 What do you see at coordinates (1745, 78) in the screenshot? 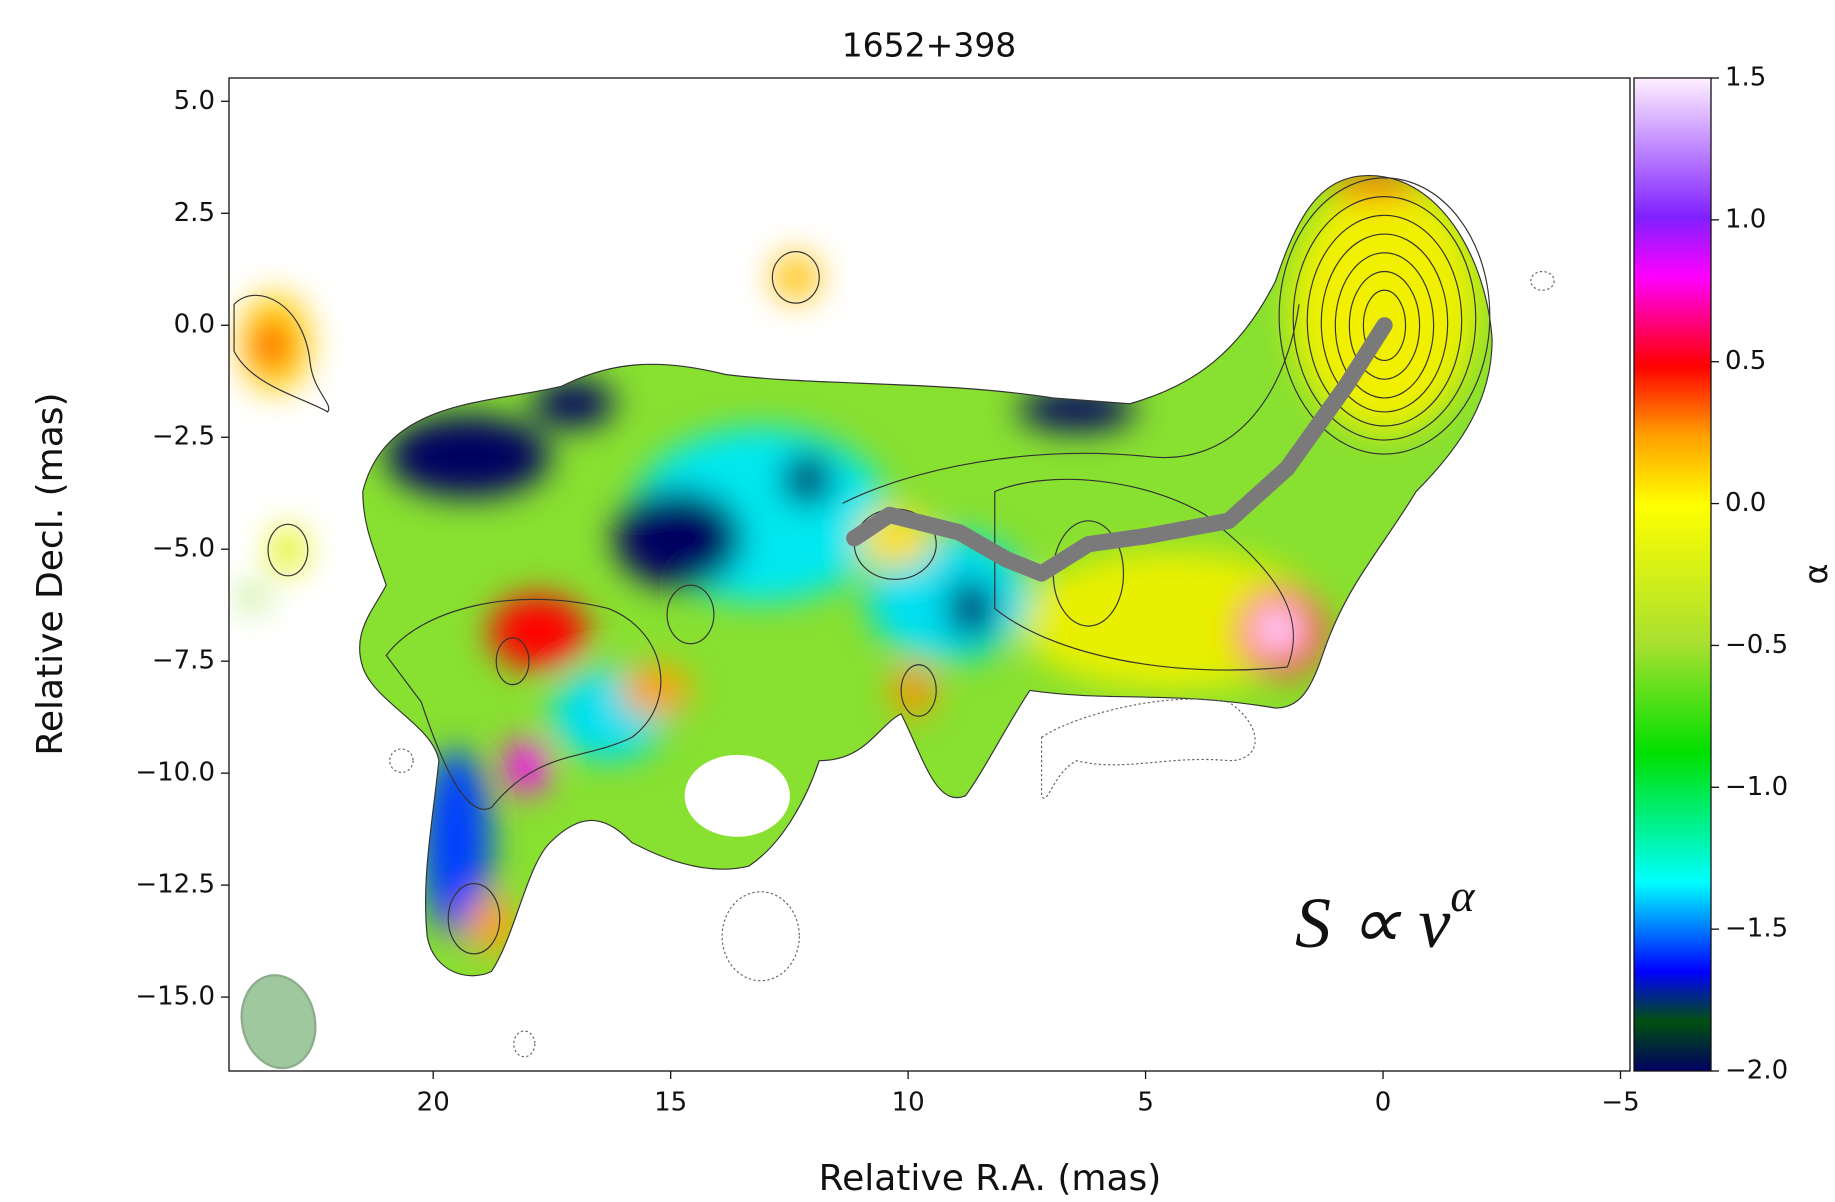
I see `colorbar-tick-label: 1.5` at bounding box center [1745, 78].